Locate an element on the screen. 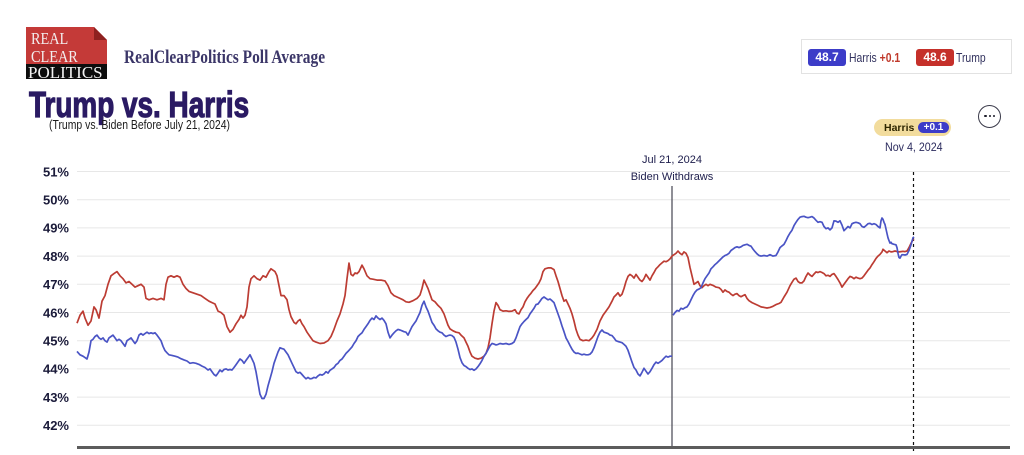 Image resolution: width=1024 pixels, height=455 pixels. svg-text: 49% is located at coordinates (56, 228).